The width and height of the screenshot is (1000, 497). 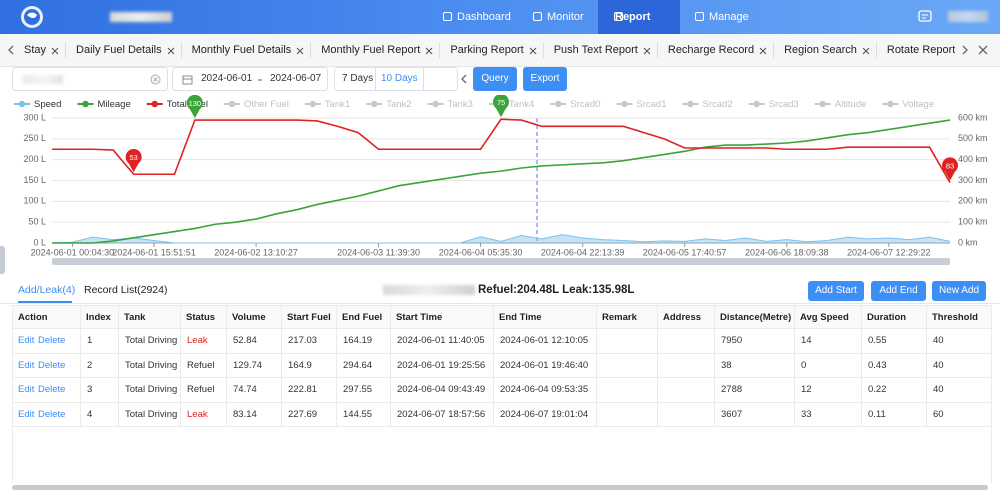 What do you see at coordinates (441, 389) in the screenshot?
I see `table-cell: 2024-06-04 09:43:49` at bounding box center [441, 389].